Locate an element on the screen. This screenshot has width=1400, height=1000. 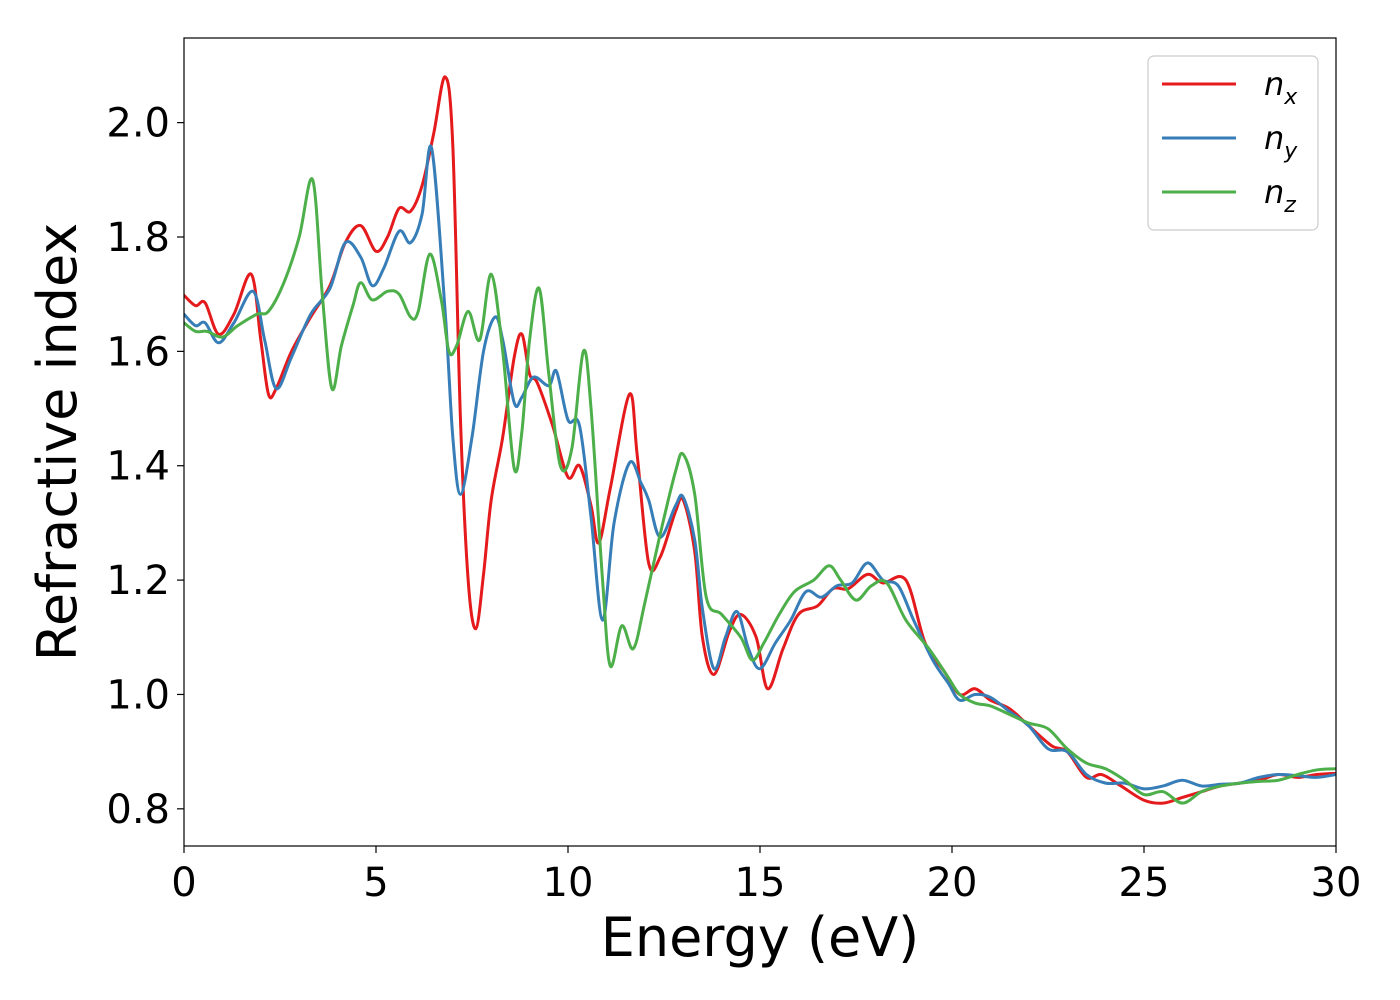
x-tick-label: 0 is located at coordinates (183, 883).